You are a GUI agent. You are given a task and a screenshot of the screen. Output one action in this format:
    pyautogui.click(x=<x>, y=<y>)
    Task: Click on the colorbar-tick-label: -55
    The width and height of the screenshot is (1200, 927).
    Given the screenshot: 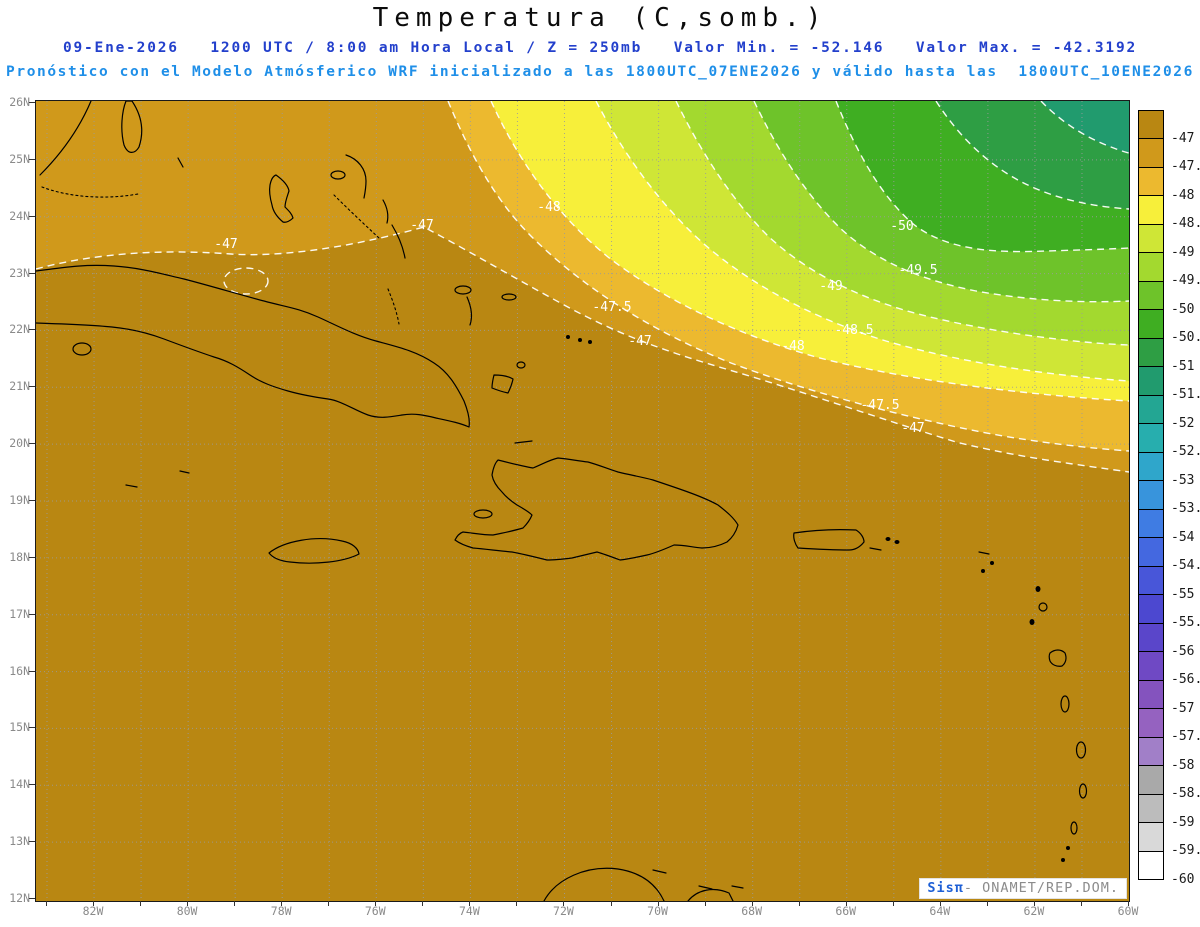 What is the action you would take?
    pyautogui.click(x=1183, y=594)
    